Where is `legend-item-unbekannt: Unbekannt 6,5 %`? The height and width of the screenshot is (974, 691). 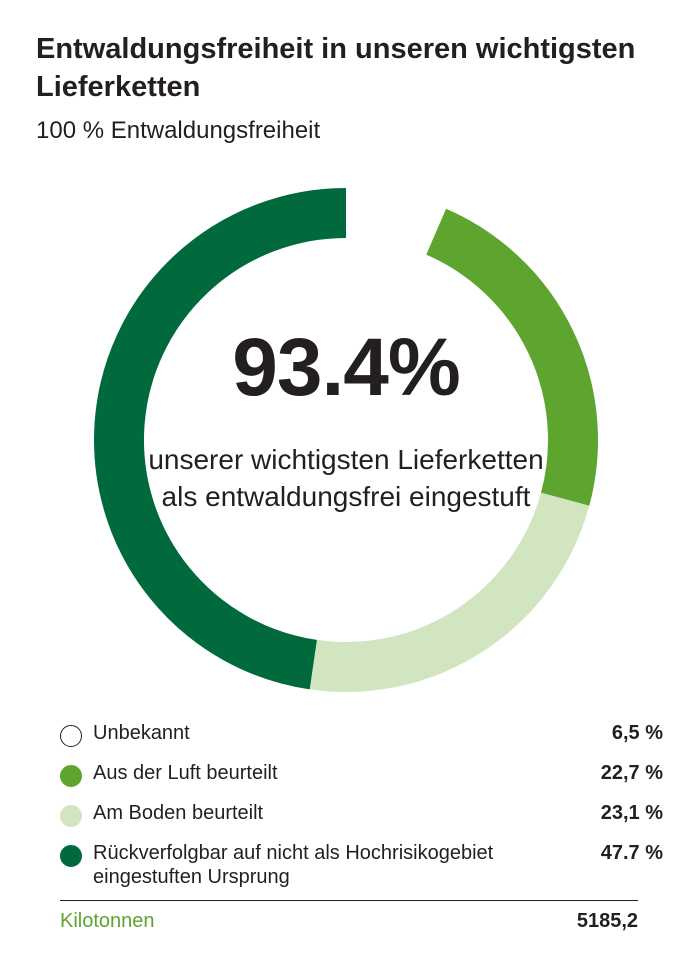
legend-item-unbekannt: Unbekannt 6,5 % is located at coordinates (361, 738).